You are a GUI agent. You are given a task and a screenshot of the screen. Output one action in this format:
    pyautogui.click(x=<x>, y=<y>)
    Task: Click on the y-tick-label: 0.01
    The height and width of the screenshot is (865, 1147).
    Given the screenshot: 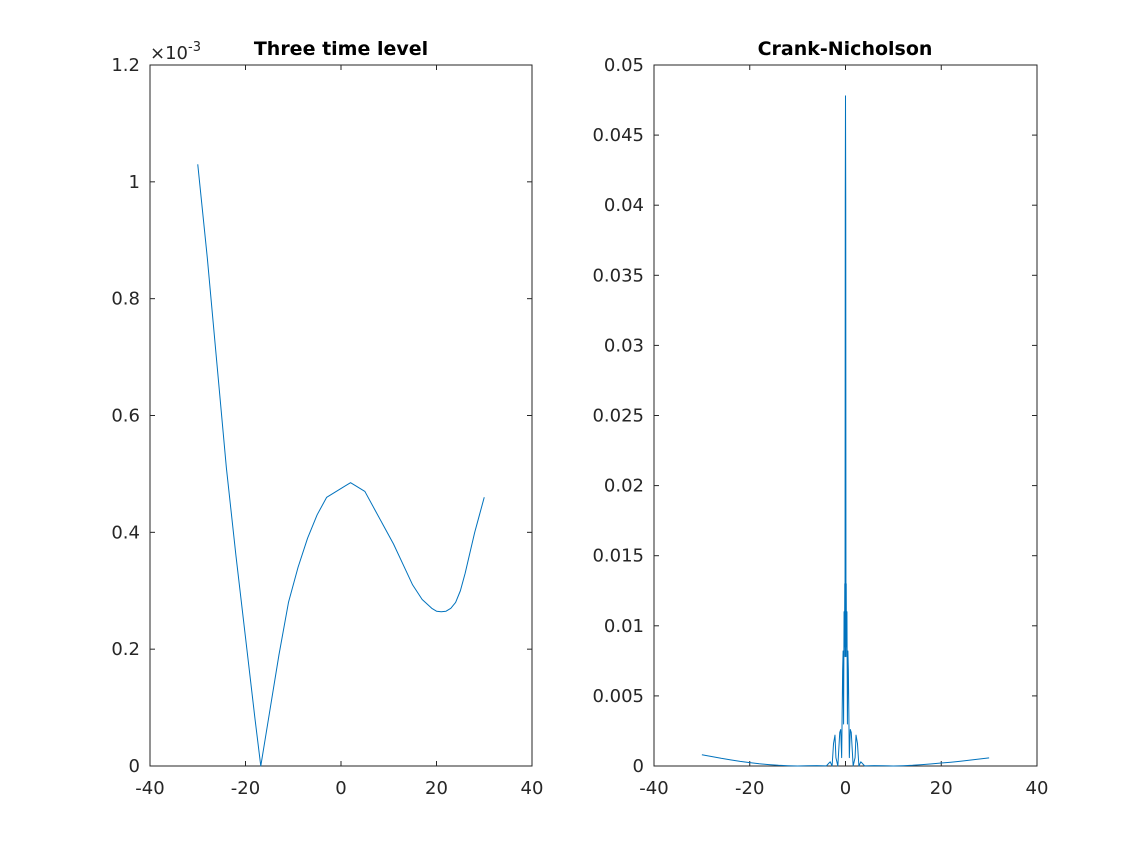 What is the action you would take?
    pyautogui.click(x=624, y=626)
    